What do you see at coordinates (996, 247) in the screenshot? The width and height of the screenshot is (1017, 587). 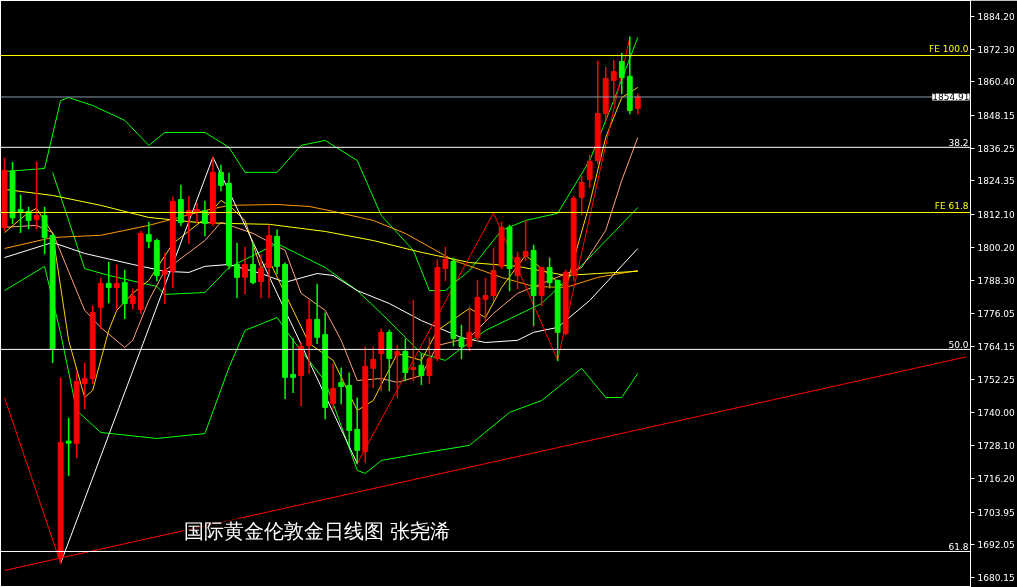 I see `y-tick-label: 1800.20` at bounding box center [996, 247].